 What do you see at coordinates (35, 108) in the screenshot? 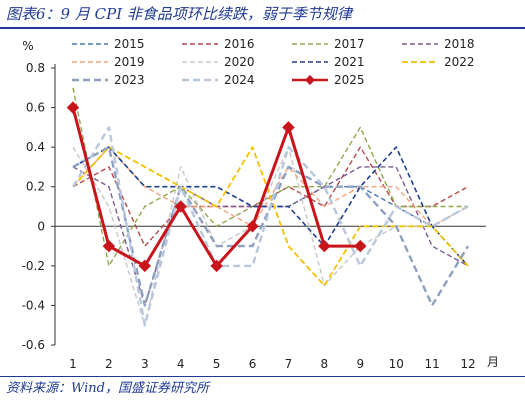
I see `y-tick-label: 0.6` at bounding box center [35, 108].